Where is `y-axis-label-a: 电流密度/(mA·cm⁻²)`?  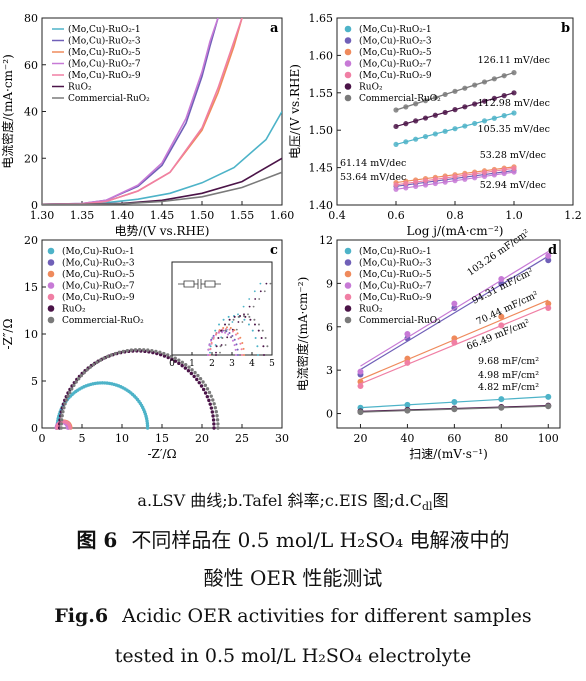 y-axis-label-a: 电流密度/(mA·cm⁻²) is located at coordinates (7, 111).